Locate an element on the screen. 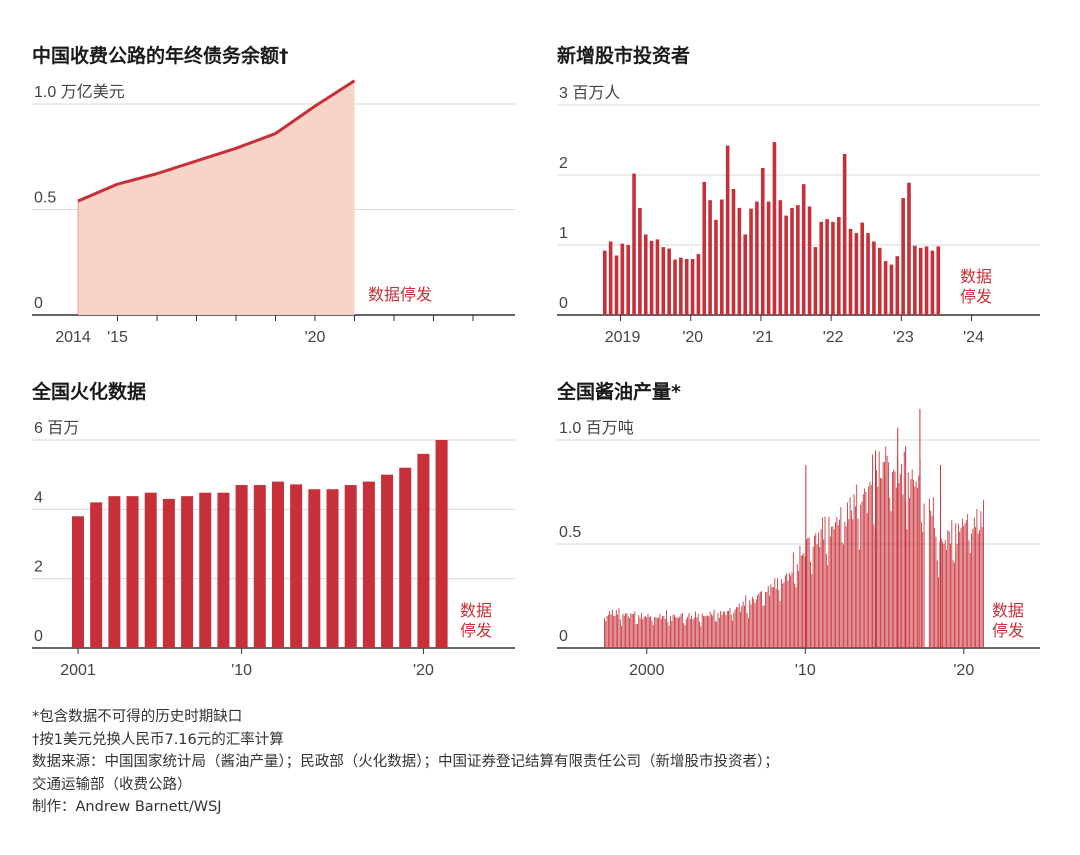 The height and width of the screenshot is (855, 1080). x-tick-label: '20 is located at coordinates (423, 670).